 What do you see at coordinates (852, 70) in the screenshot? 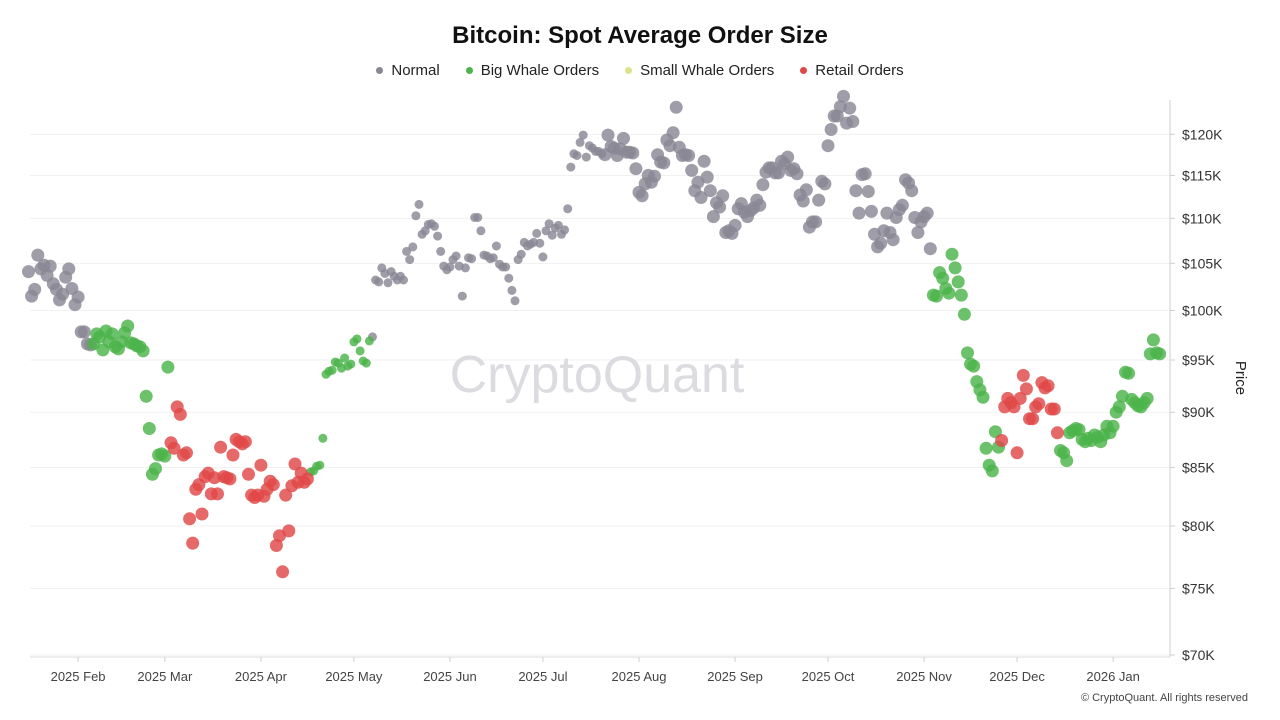
I see `legend-item-retail: Retail Orders` at bounding box center [852, 70].